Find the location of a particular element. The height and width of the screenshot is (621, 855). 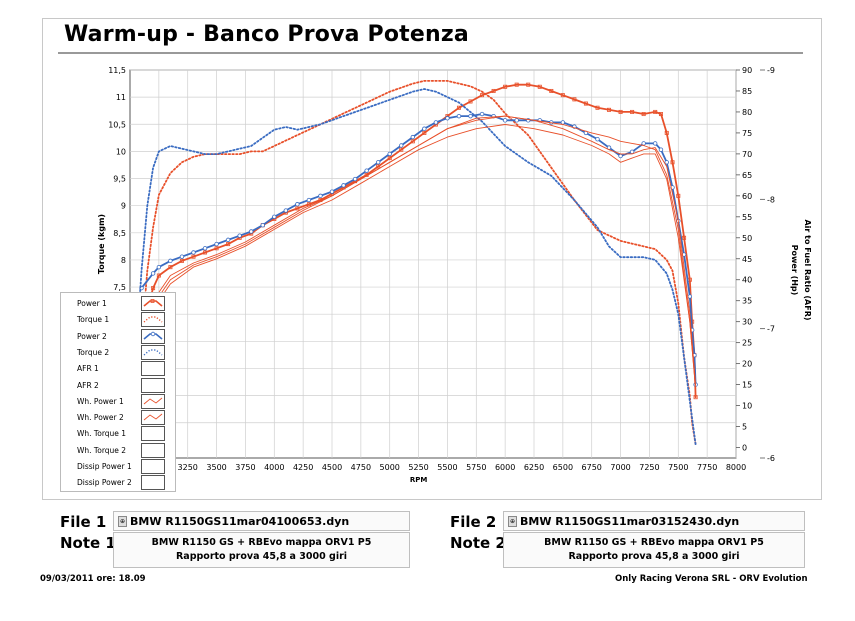

legend-entry: Wh. Torque 1 is located at coordinates (118, 433).